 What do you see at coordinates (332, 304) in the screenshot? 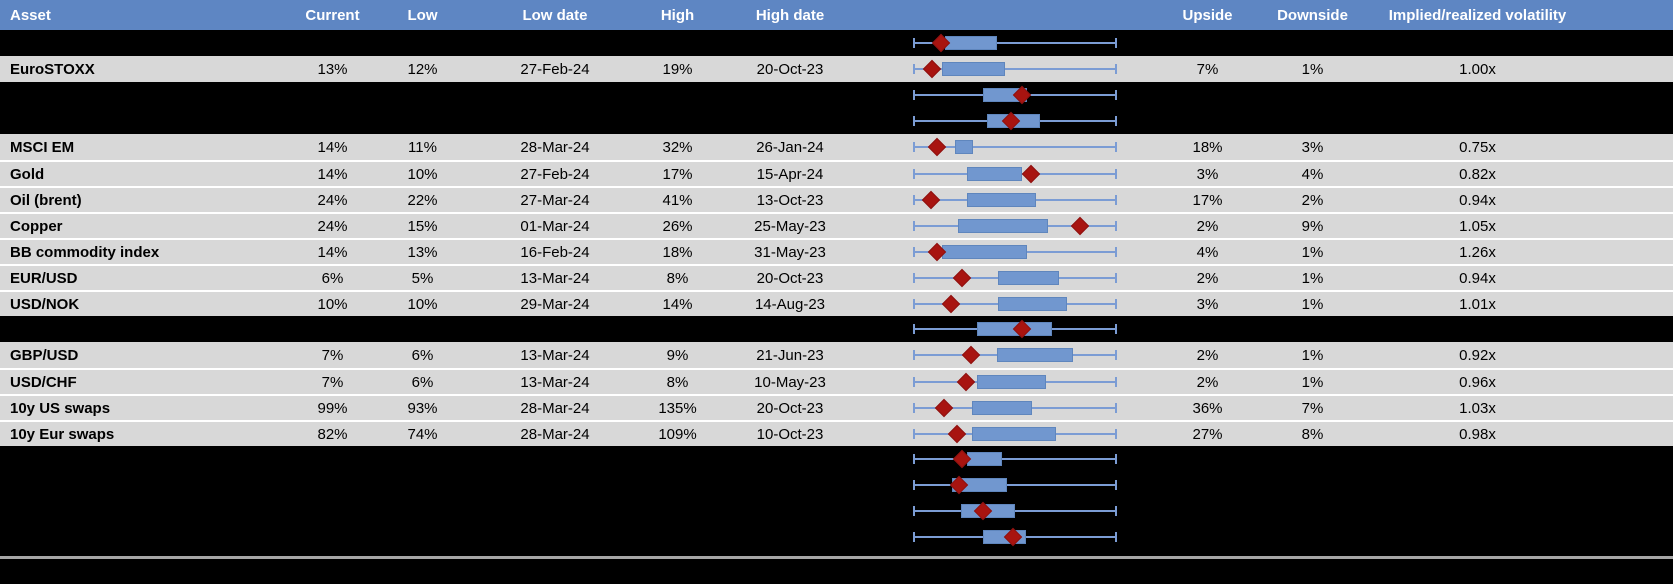
I see `current-vol-cell: 10%` at bounding box center [332, 304].